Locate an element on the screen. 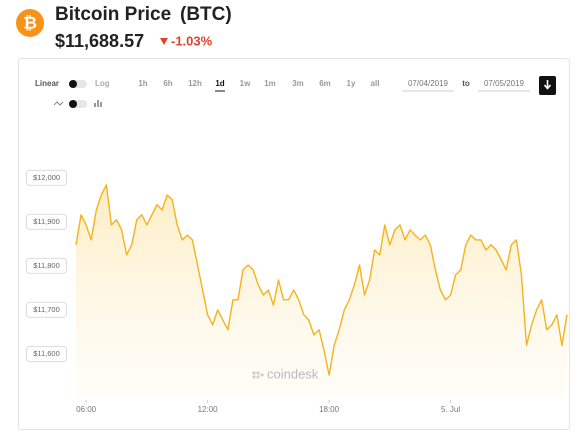  y-tick-label: $11,700 is located at coordinates (46, 309).